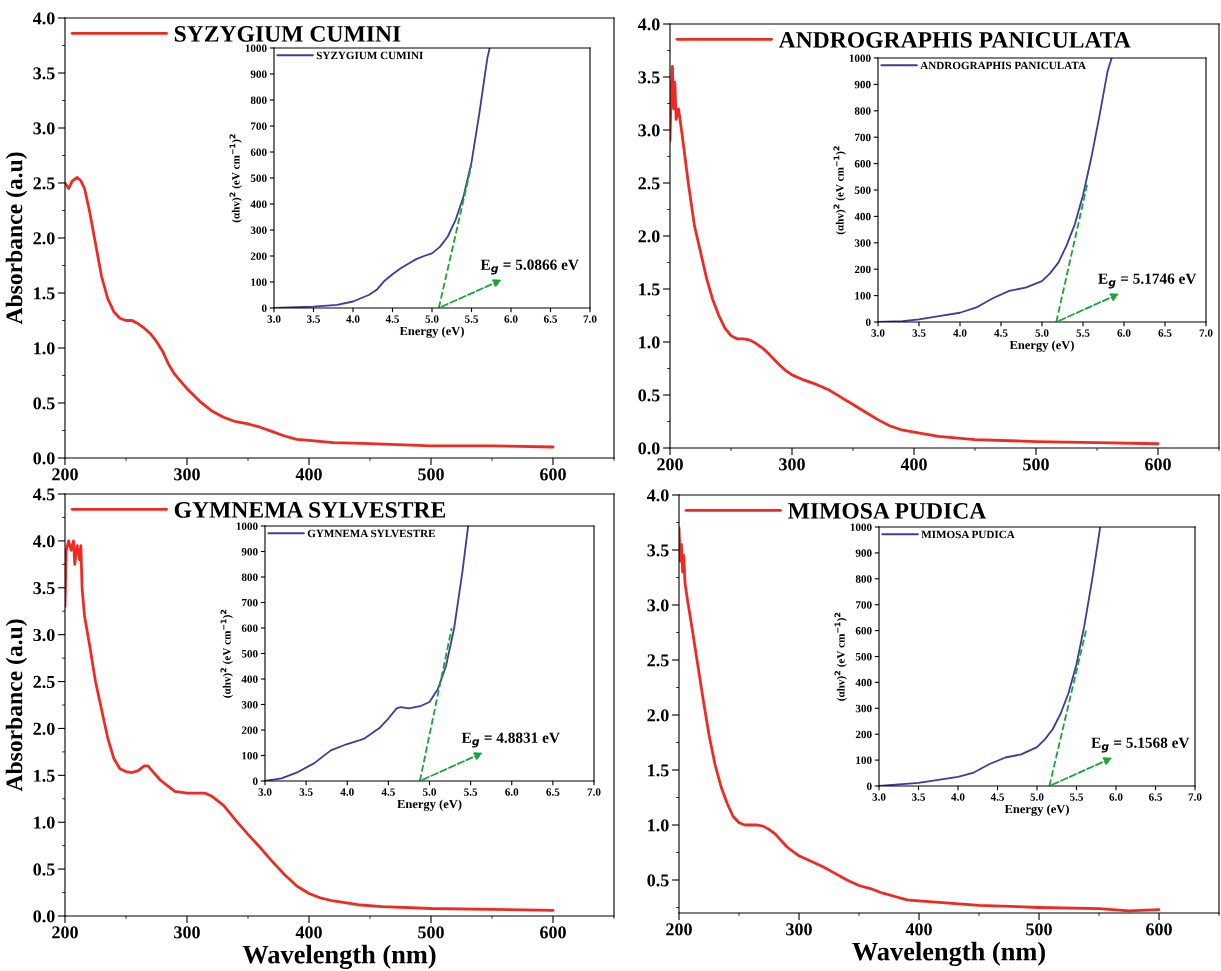  I want to click on y-axis-title: Absorbance (a.u), so click(16, 238).